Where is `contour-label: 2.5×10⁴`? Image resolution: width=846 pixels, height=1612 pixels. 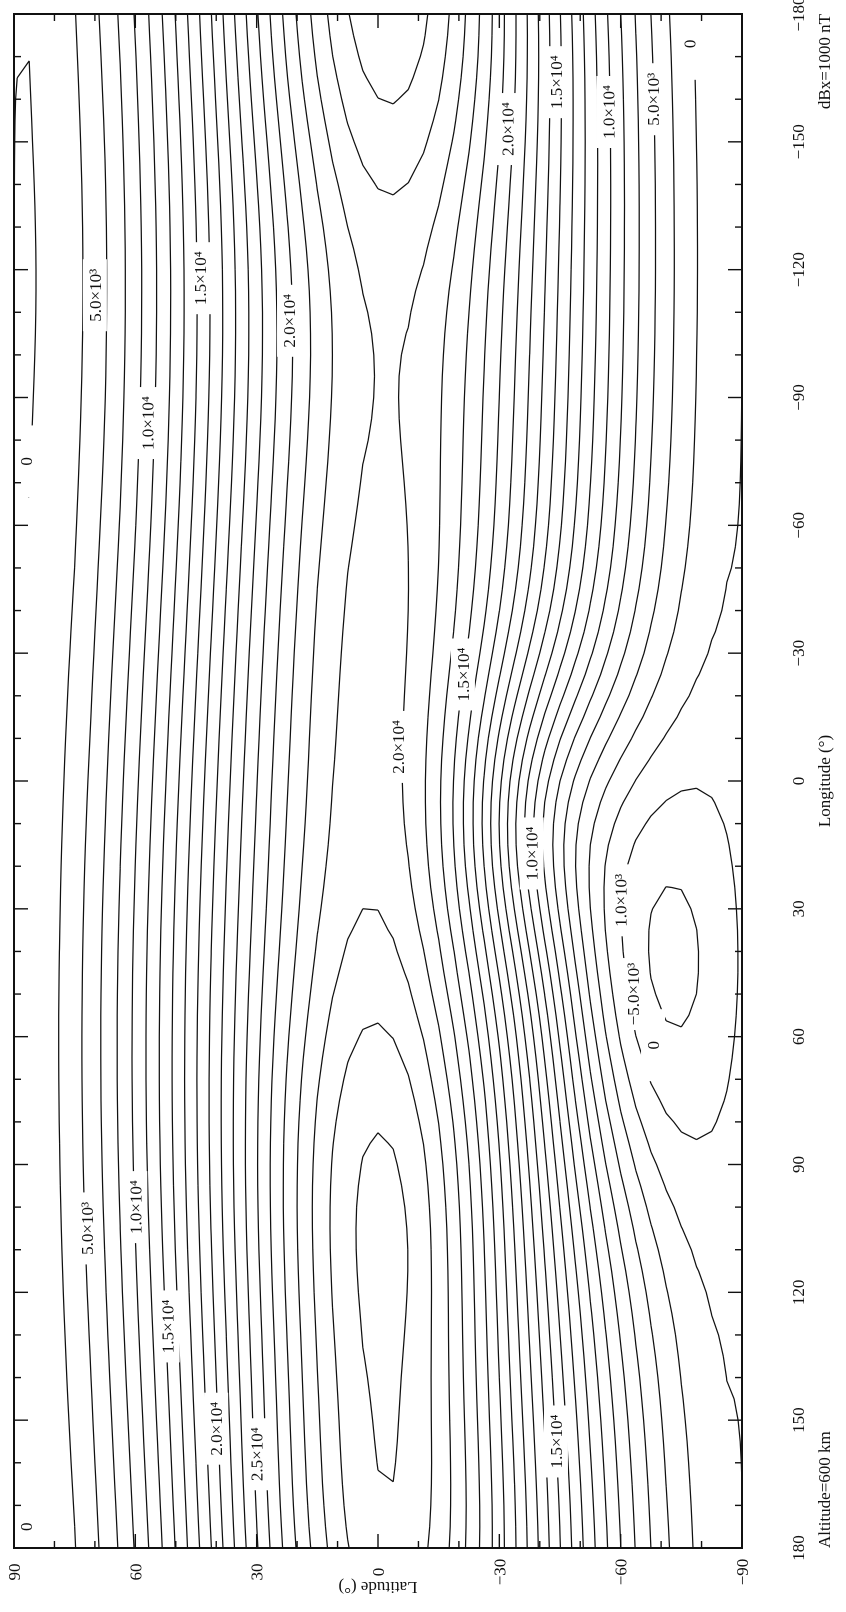
contour-label: 2.5×10⁴ is located at coordinates (257, 1454).